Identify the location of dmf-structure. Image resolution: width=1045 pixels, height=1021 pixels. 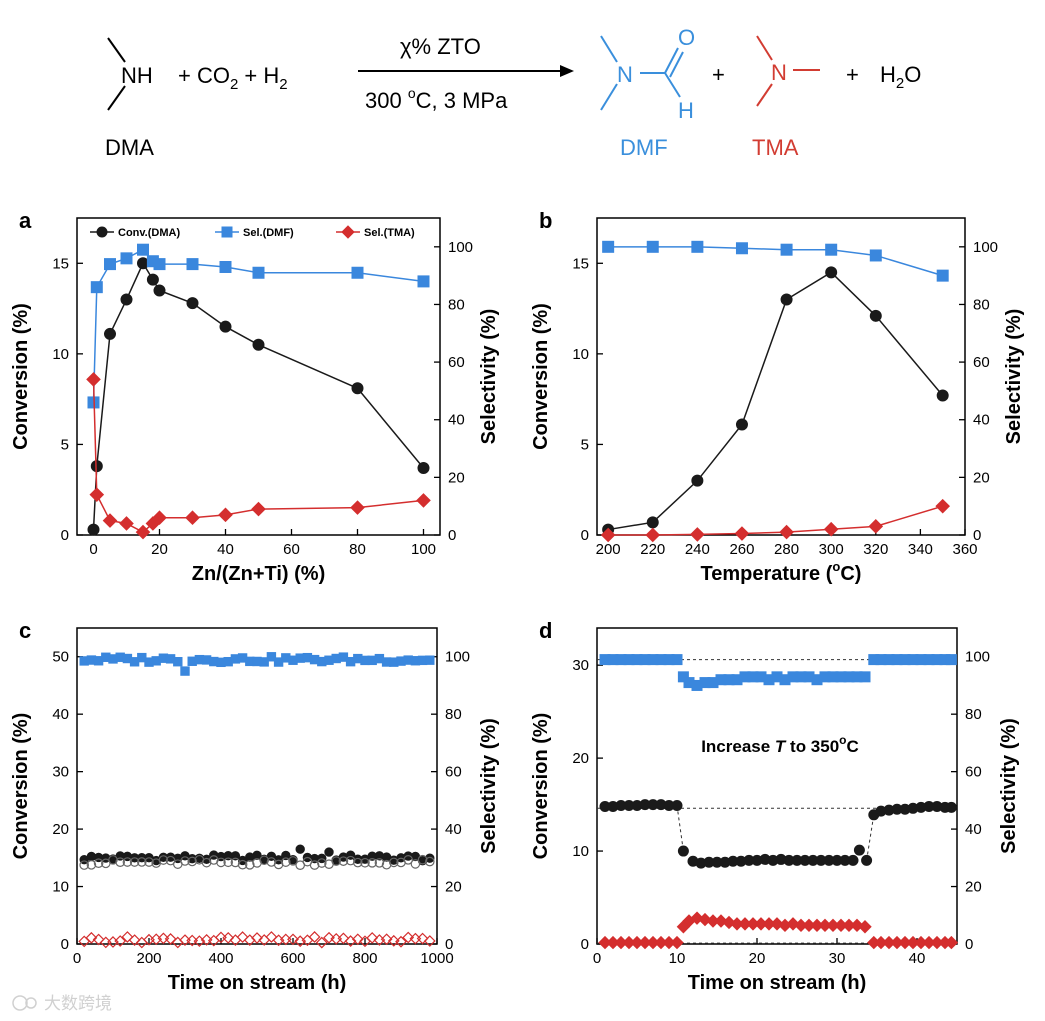
(642, 73).